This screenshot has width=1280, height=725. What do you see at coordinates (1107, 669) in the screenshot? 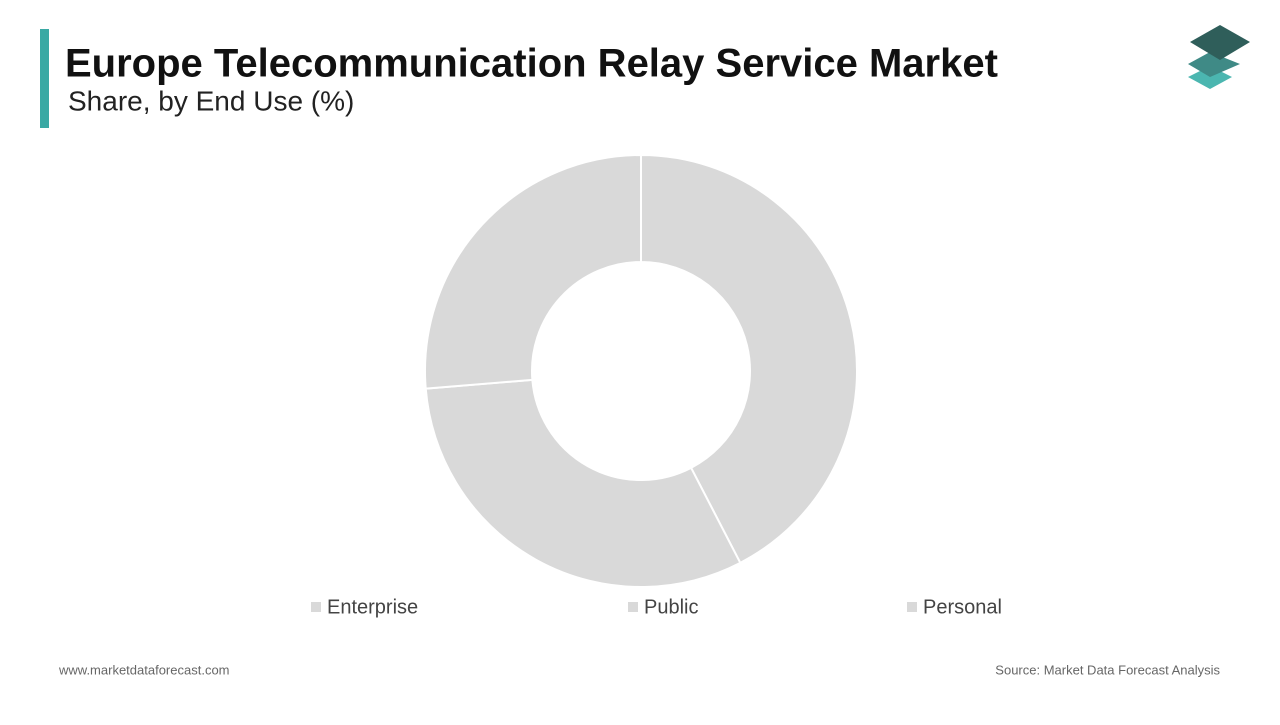
I see `footer-source: Source: Market Data Forecast Analysis` at bounding box center [1107, 669].